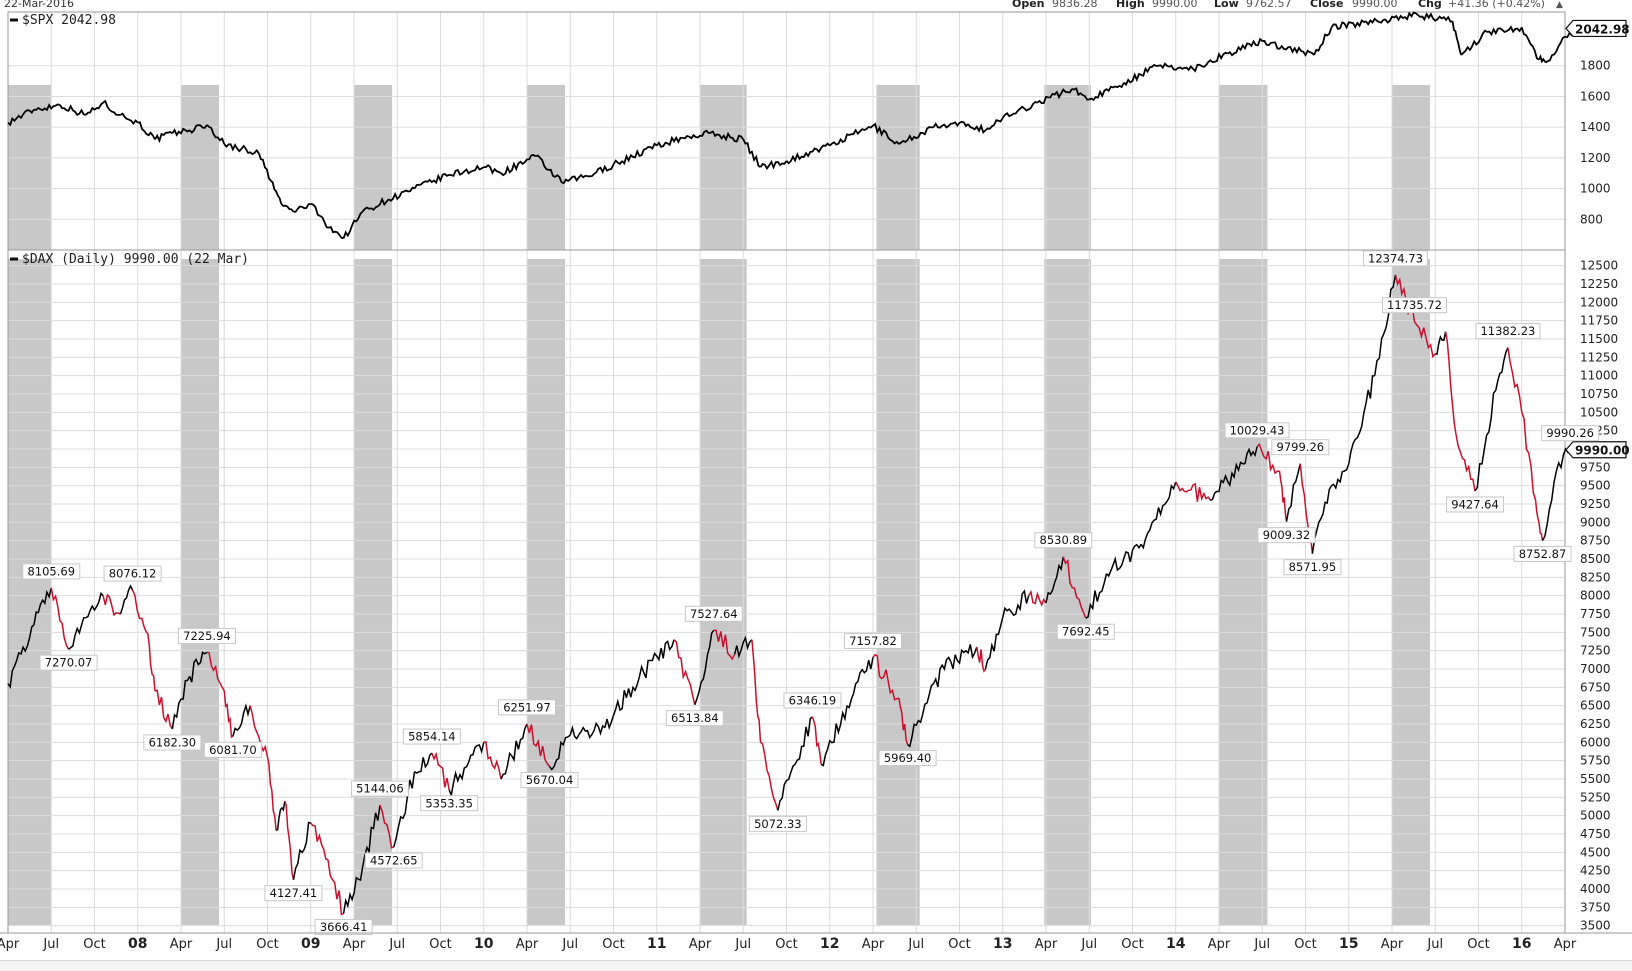 This screenshot has width=1632, height=971. Describe the element at coordinates (173, 742) in the screenshot. I see `data-label: 6182.30` at that location.